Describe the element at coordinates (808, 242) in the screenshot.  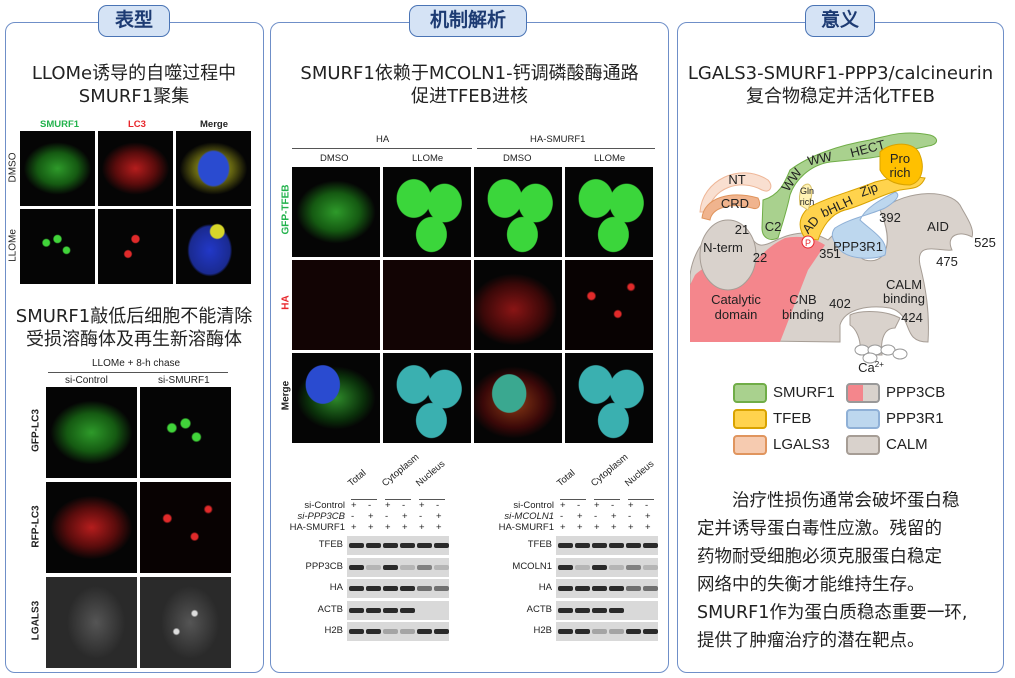
I see `phosphorylation-icon` at that location.